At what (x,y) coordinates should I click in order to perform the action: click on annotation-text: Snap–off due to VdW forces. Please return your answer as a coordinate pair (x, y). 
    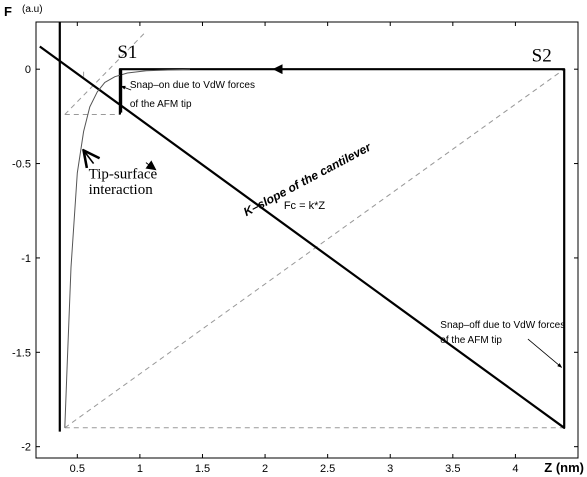
    Looking at the image, I should click on (502, 325).